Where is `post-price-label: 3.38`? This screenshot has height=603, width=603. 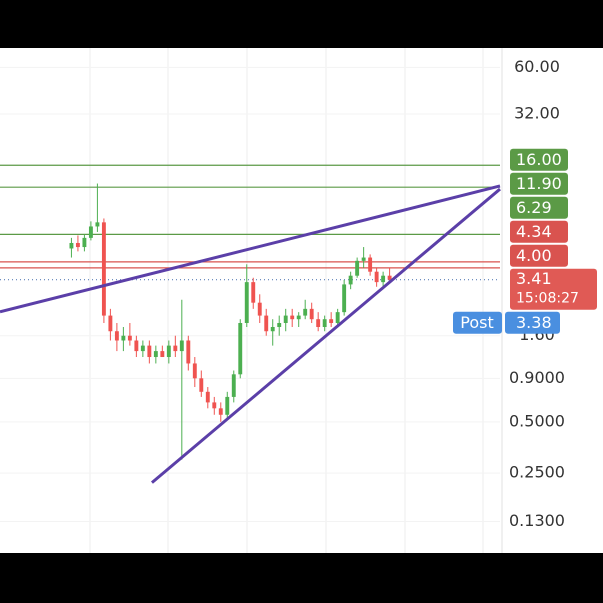 post-price-label: 3.38 is located at coordinates (534, 322).